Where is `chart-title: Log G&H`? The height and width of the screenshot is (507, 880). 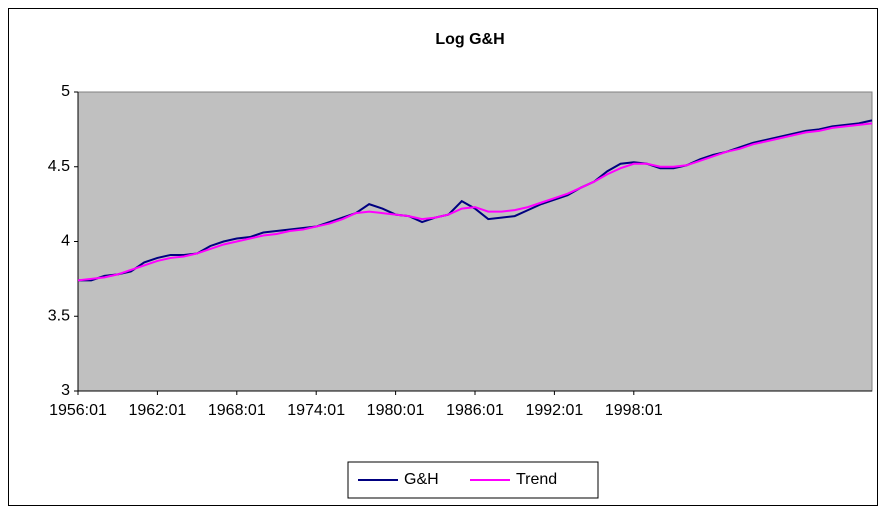 chart-title: Log G&H is located at coordinates (469, 39).